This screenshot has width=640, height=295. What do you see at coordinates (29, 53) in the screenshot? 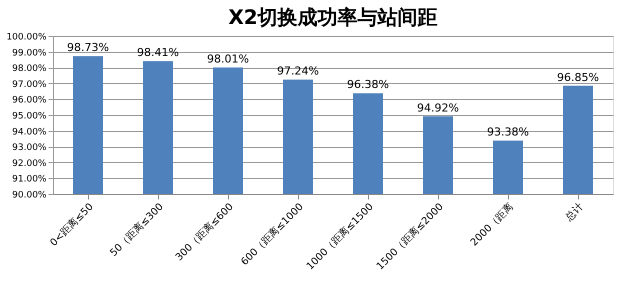
I see `y-tick-label: 99.00%` at bounding box center [29, 53].